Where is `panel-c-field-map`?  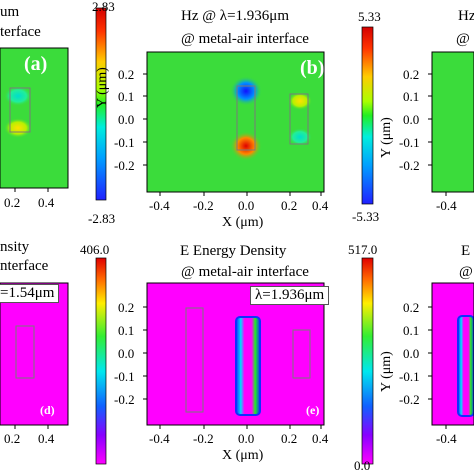
panel-c-field-map is located at coordinates (453, 122).